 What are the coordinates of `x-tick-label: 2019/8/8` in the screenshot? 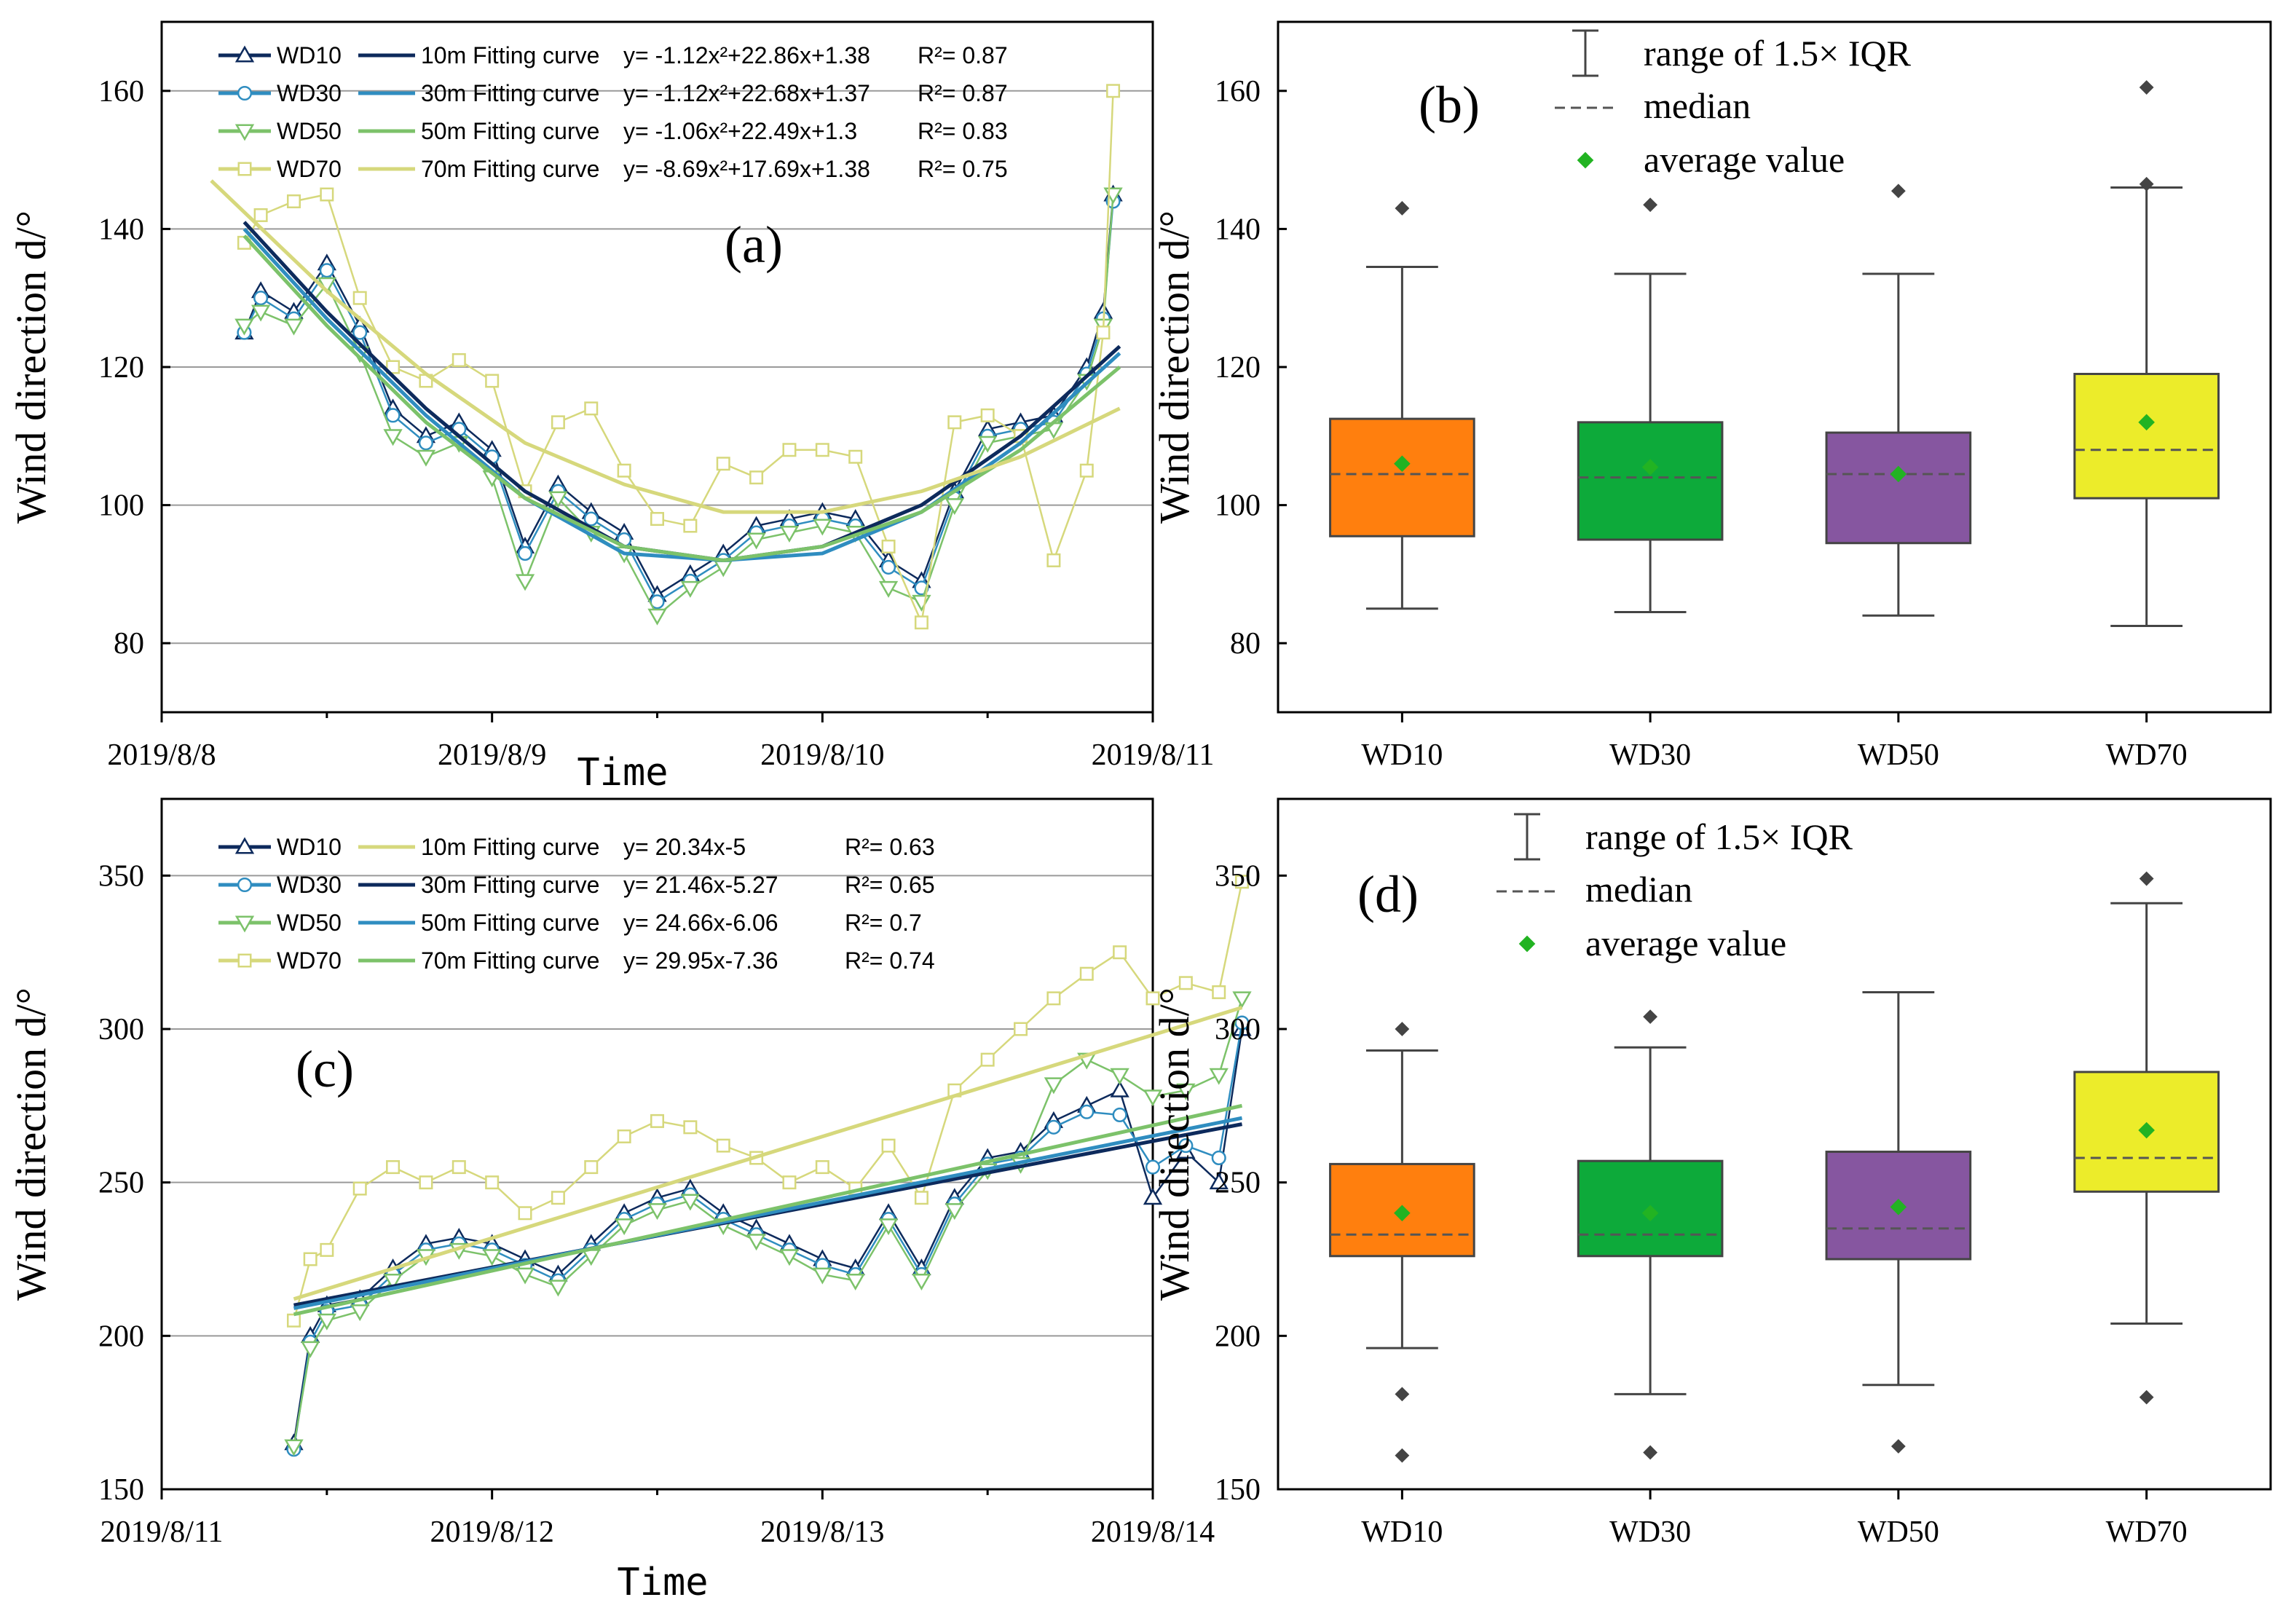 It's located at (161, 755).